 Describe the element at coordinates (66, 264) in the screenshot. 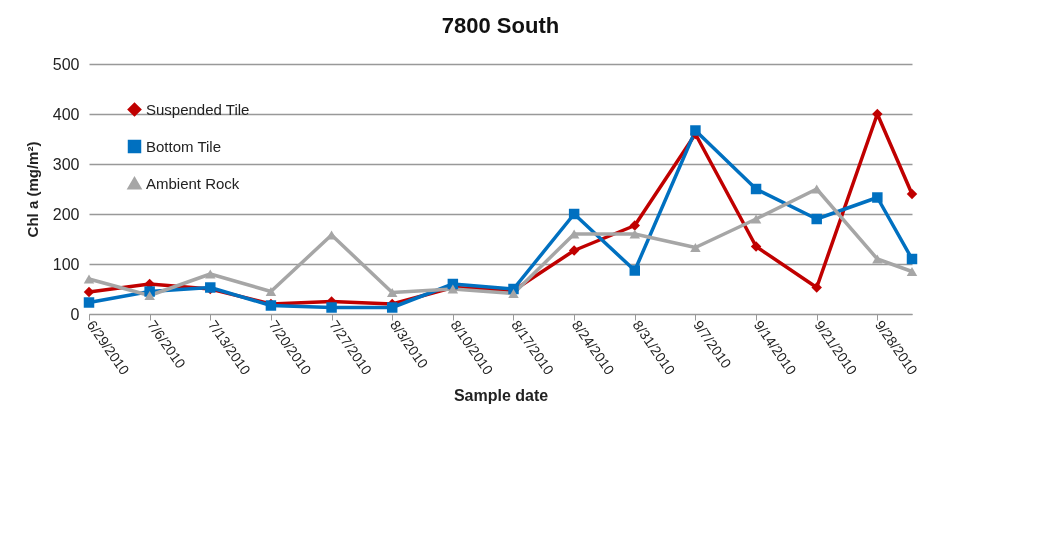

I see `y-tick-label: 100` at that location.